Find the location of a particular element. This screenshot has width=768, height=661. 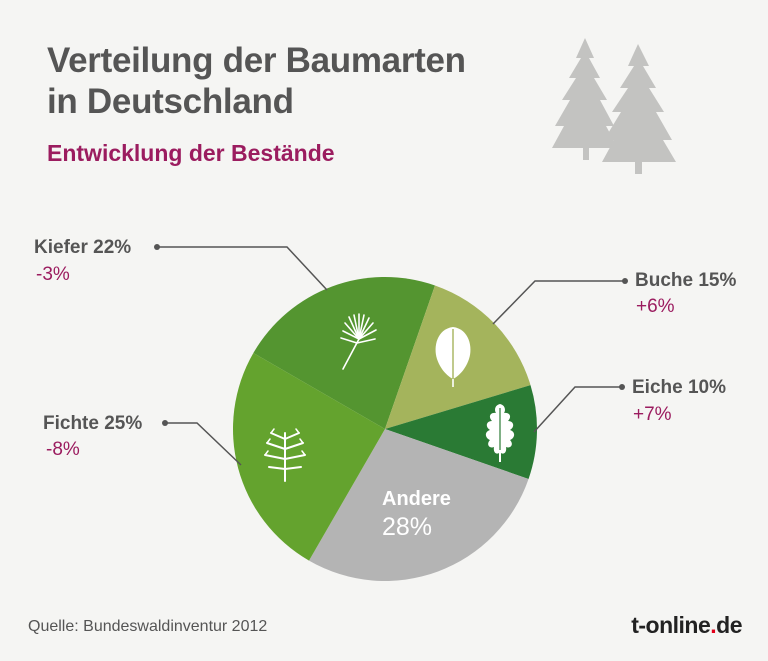

eiche-change: +7% is located at coordinates (652, 414).